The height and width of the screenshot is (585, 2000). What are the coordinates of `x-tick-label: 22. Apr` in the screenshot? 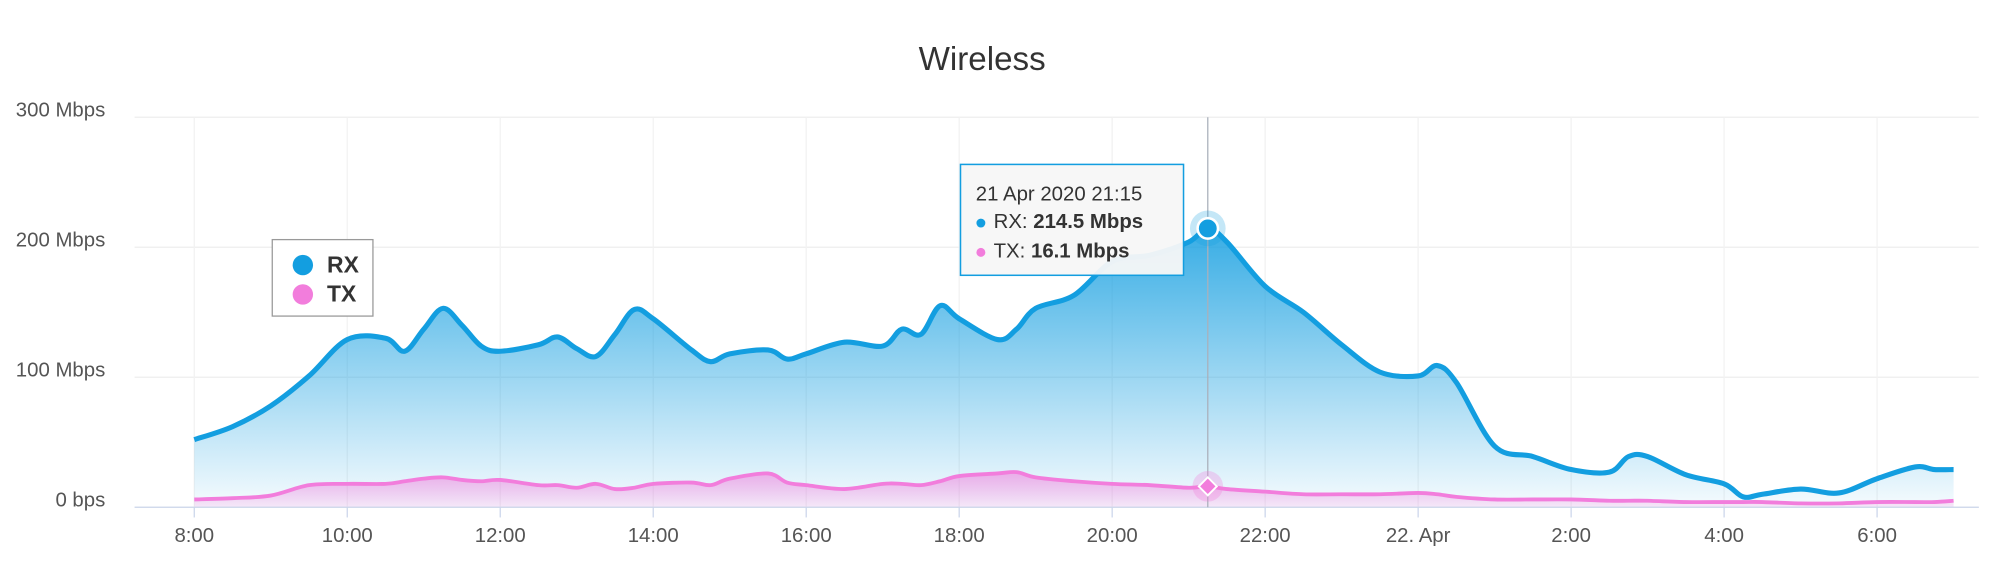 It's located at (1418, 536).